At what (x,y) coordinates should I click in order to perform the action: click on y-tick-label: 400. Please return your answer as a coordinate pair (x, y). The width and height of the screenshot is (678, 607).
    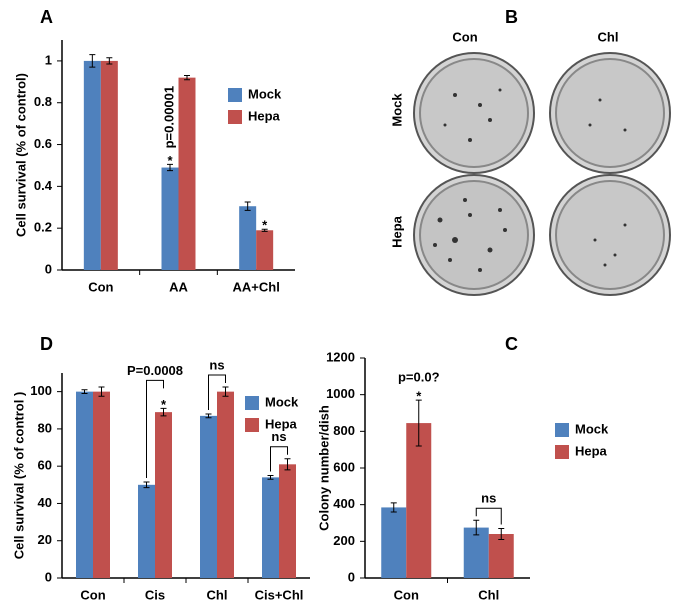
    Looking at the image, I should click on (344, 503).